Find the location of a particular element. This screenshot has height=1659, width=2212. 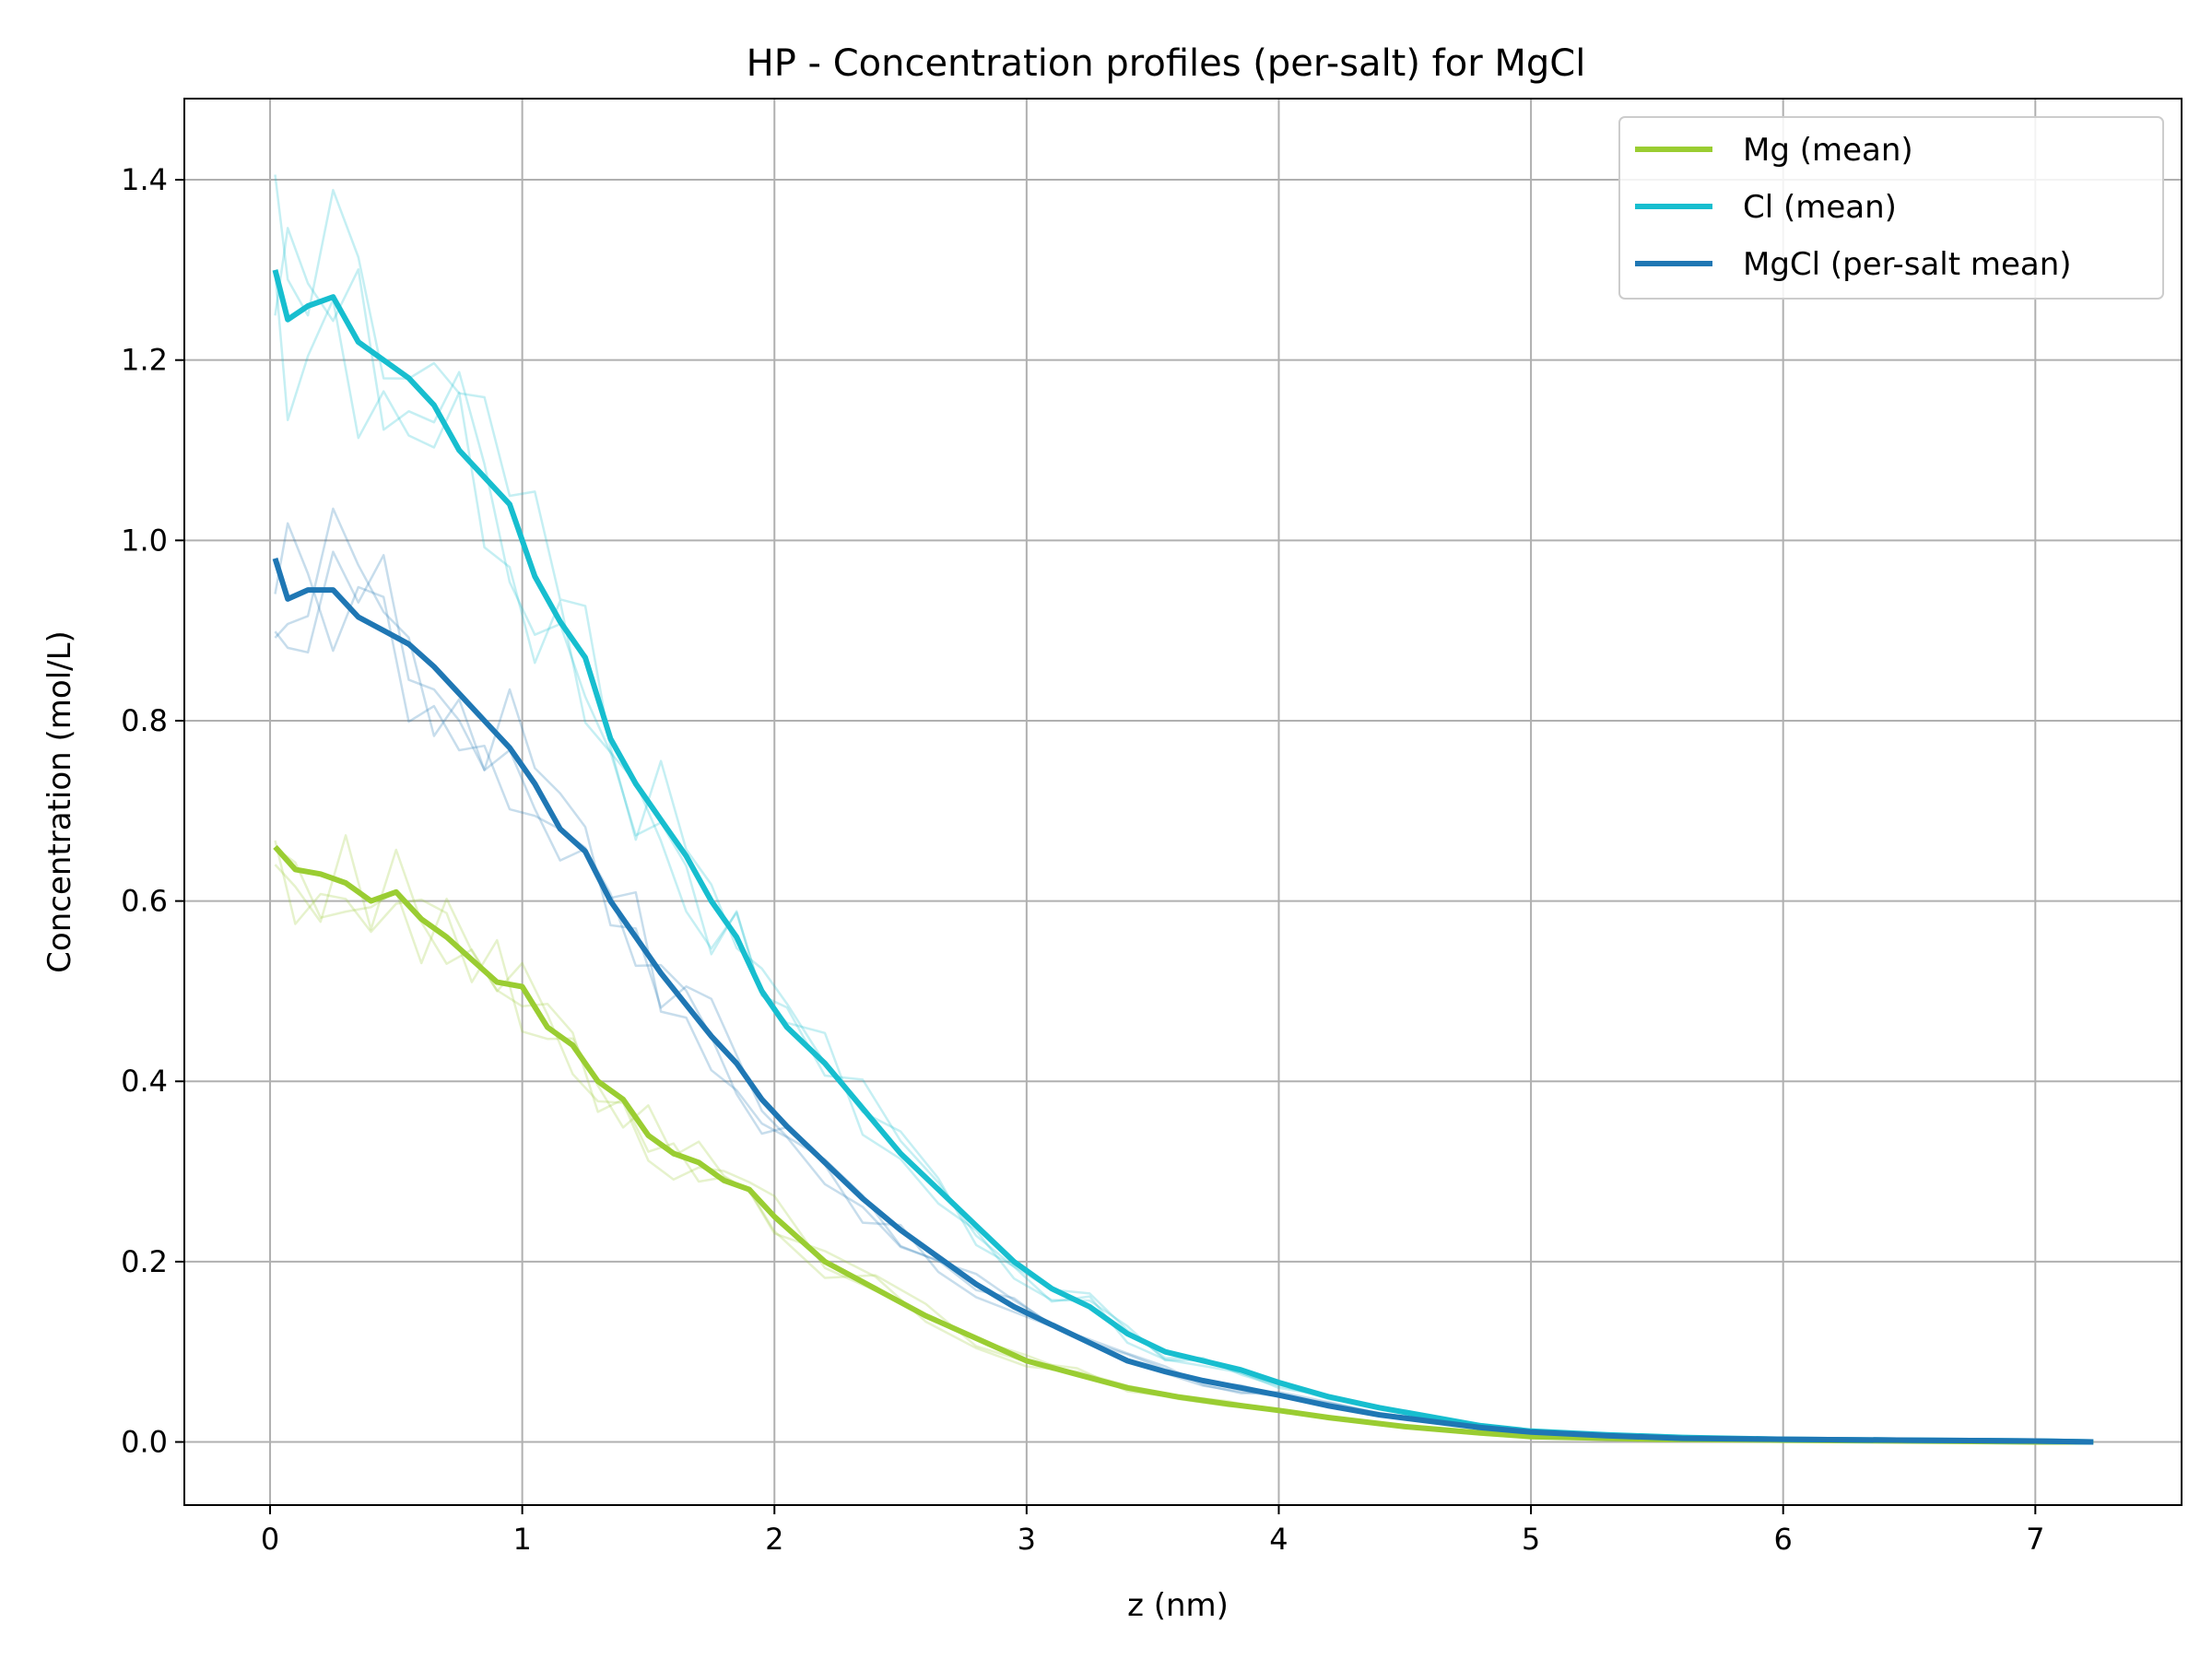

x-tick-label: 6 is located at coordinates (1783, 1539).